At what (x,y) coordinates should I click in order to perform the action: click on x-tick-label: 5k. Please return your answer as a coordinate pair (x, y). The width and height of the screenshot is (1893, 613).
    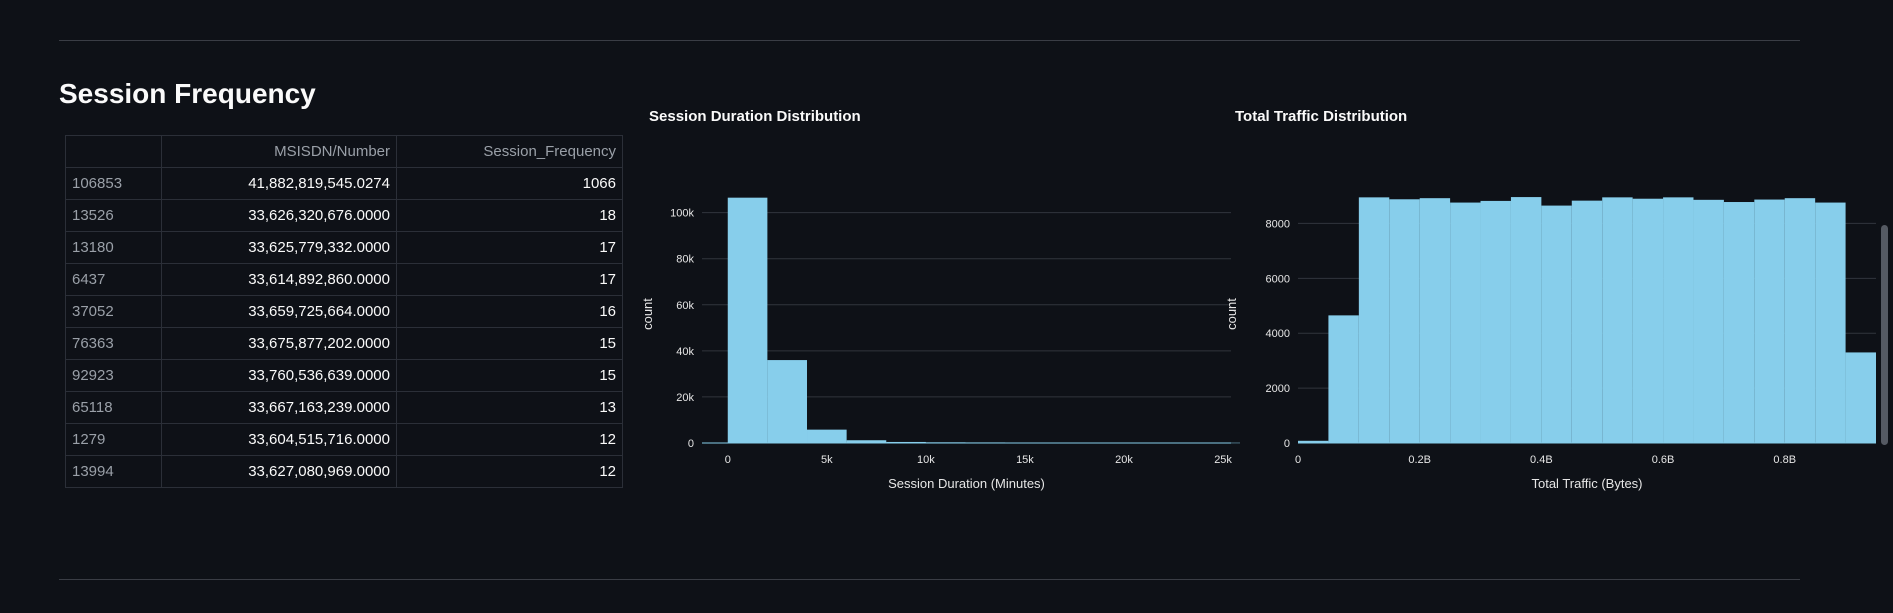
    Looking at the image, I should click on (827, 460).